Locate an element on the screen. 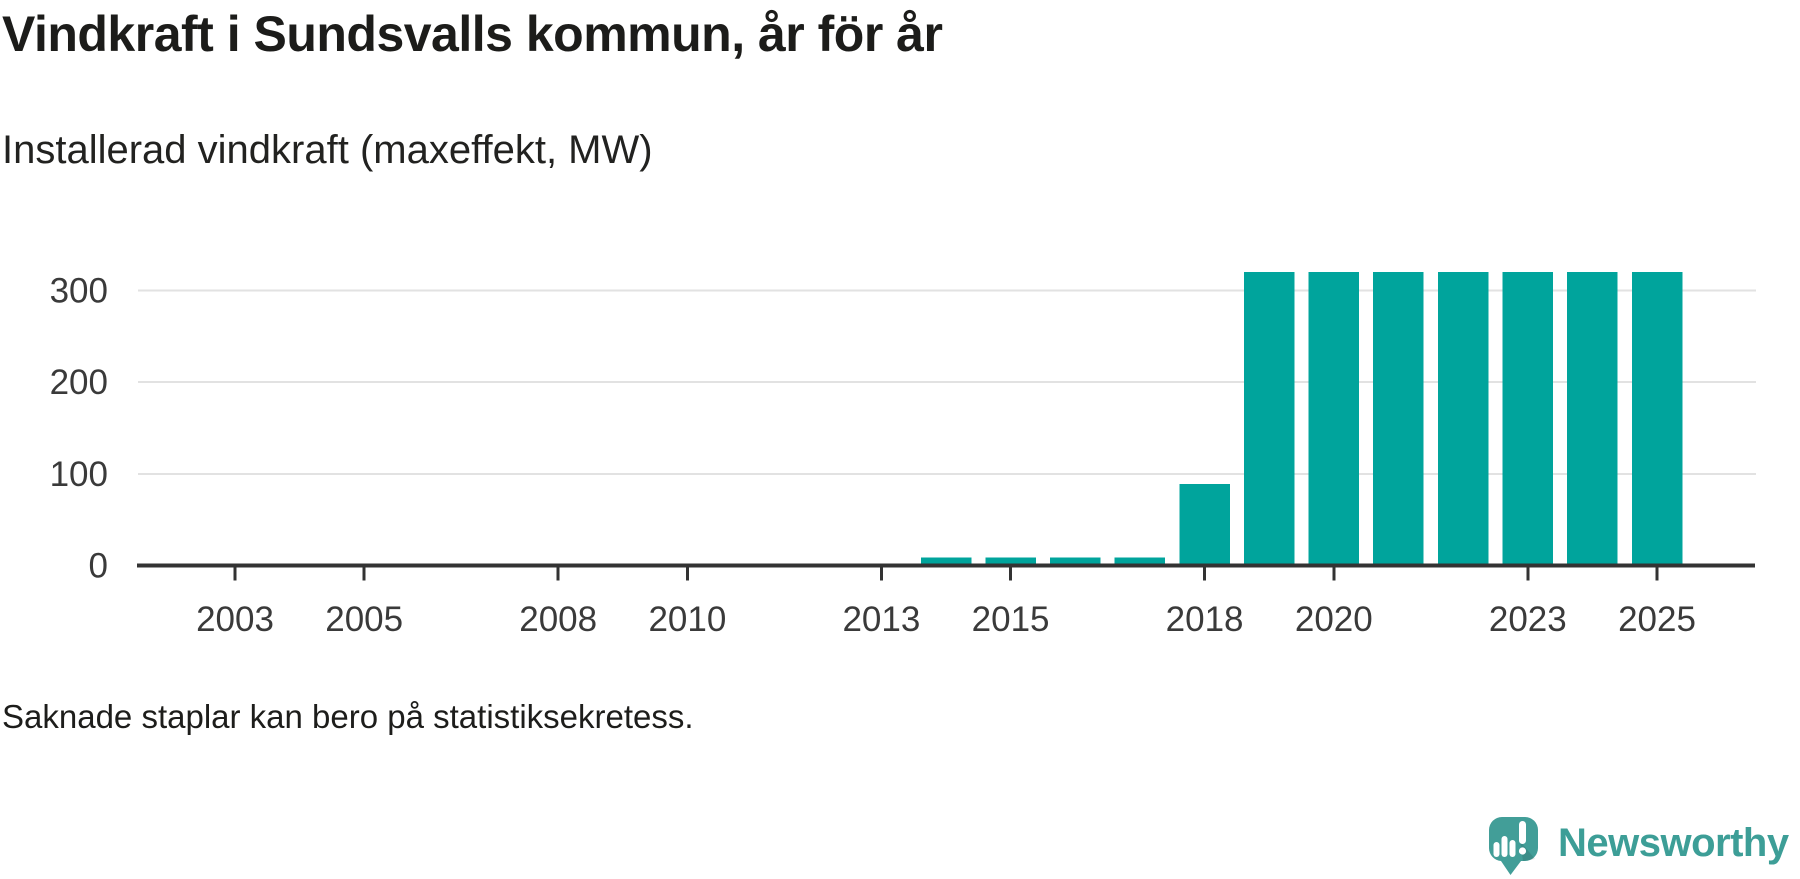  newsworthy-logo-icon is located at coordinates (1513, 846).